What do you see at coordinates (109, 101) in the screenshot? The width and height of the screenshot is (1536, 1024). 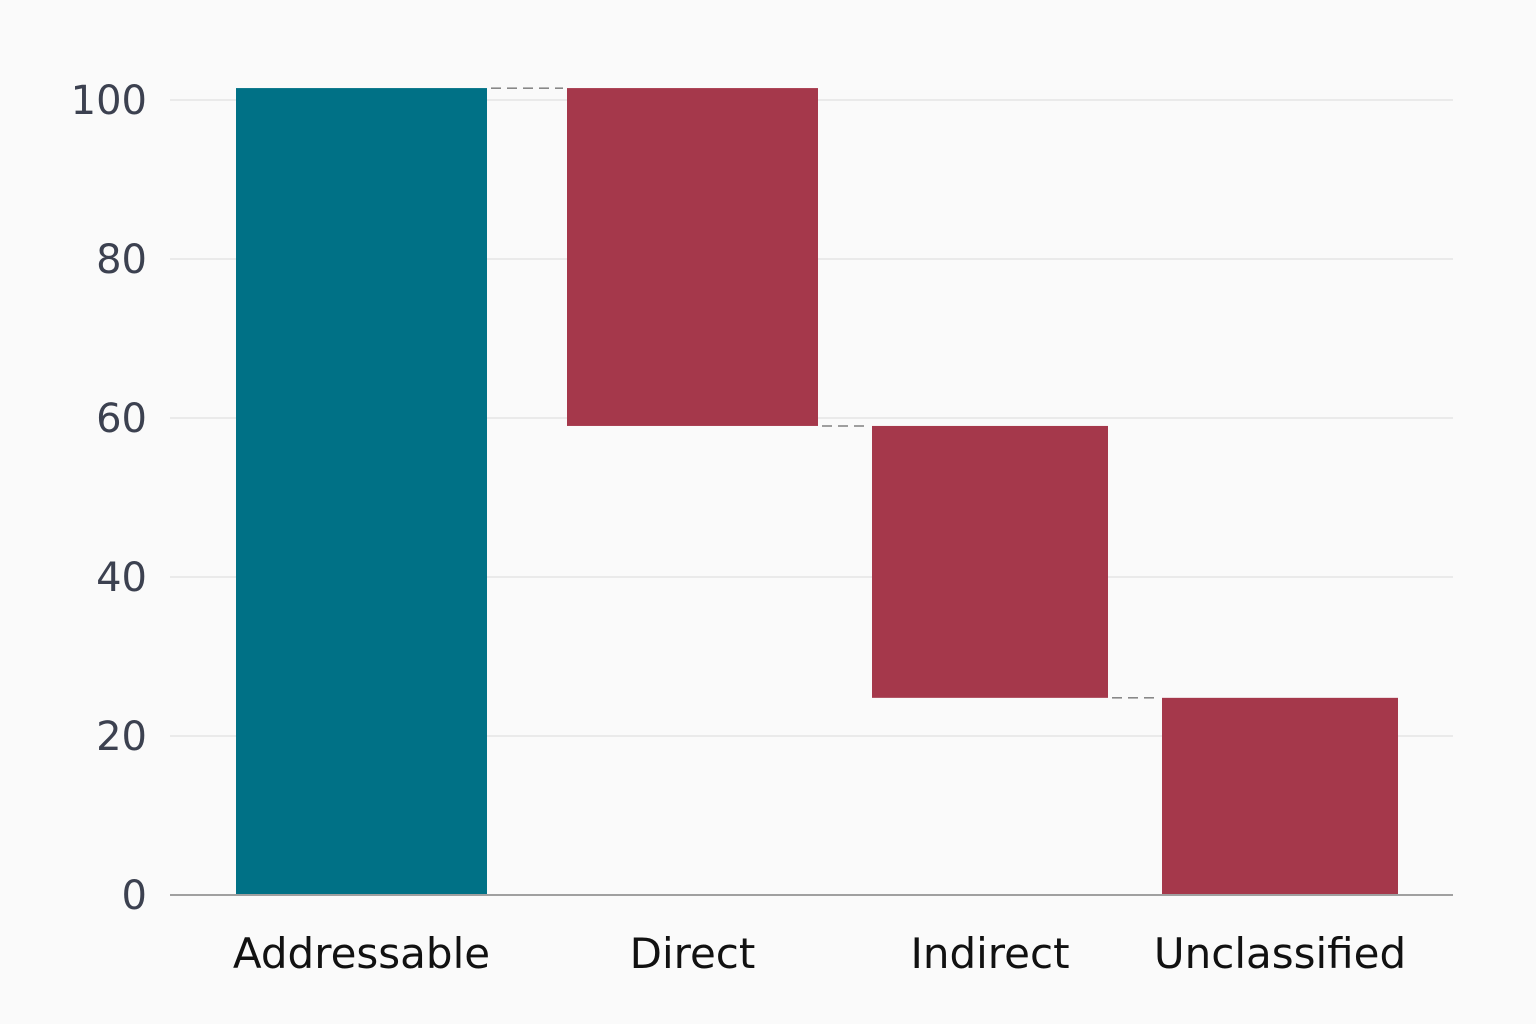 I see `y-tick-label: 100` at bounding box center [109, 101].